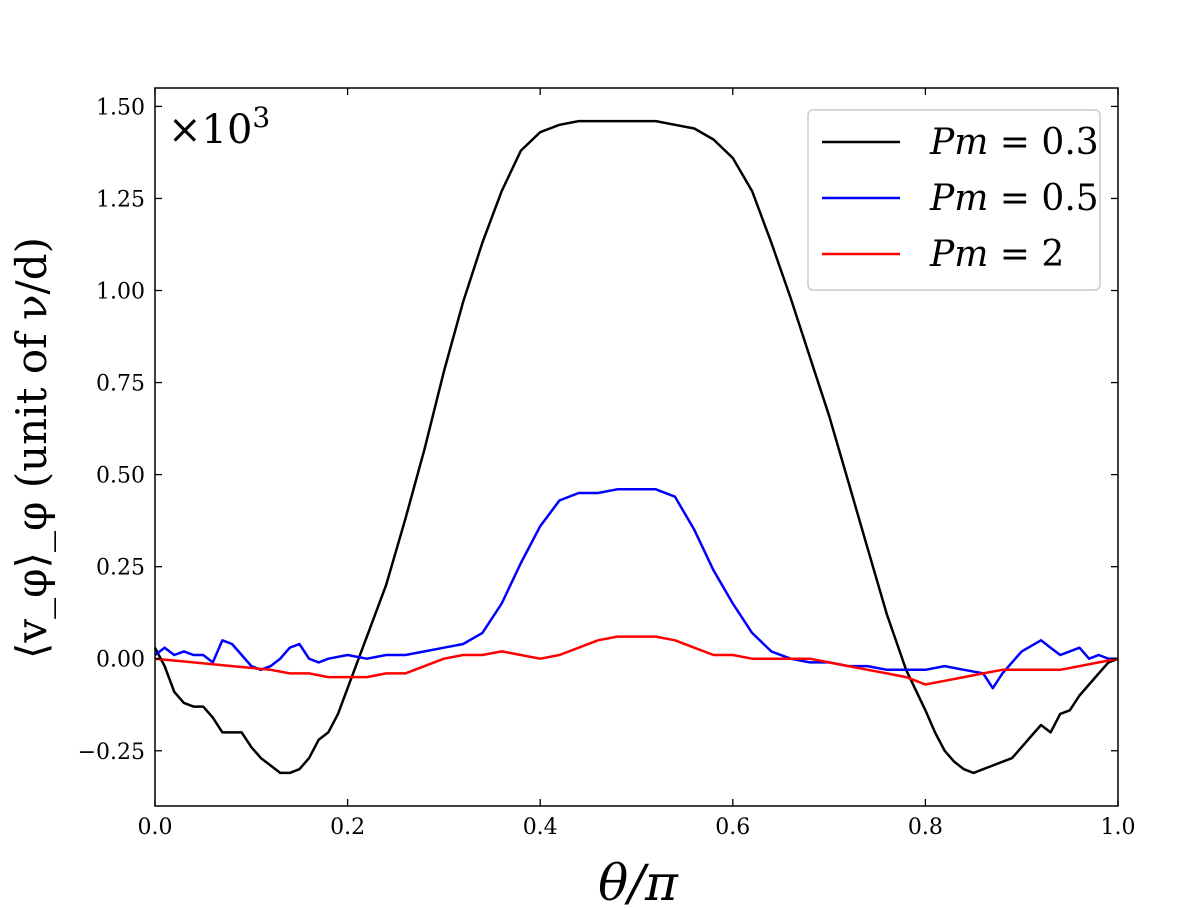 Image resolution: width=1196 pixels, height=909 pixels. What do you see at coordinates (155, 827) in the screenshot?
I see `x-tick-label: 0.0` at bounding box center [155, 827].